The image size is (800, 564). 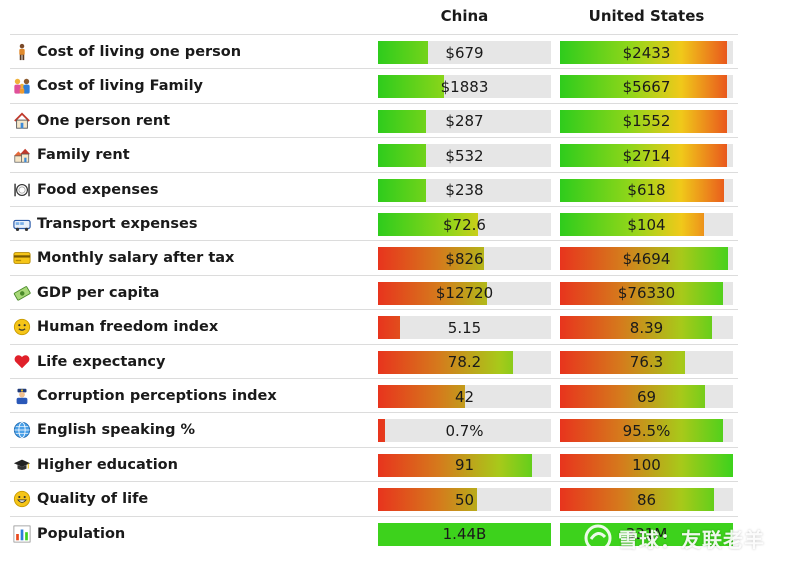 I want to click on united-states-bar: $1552, so click(x=646, y=121).